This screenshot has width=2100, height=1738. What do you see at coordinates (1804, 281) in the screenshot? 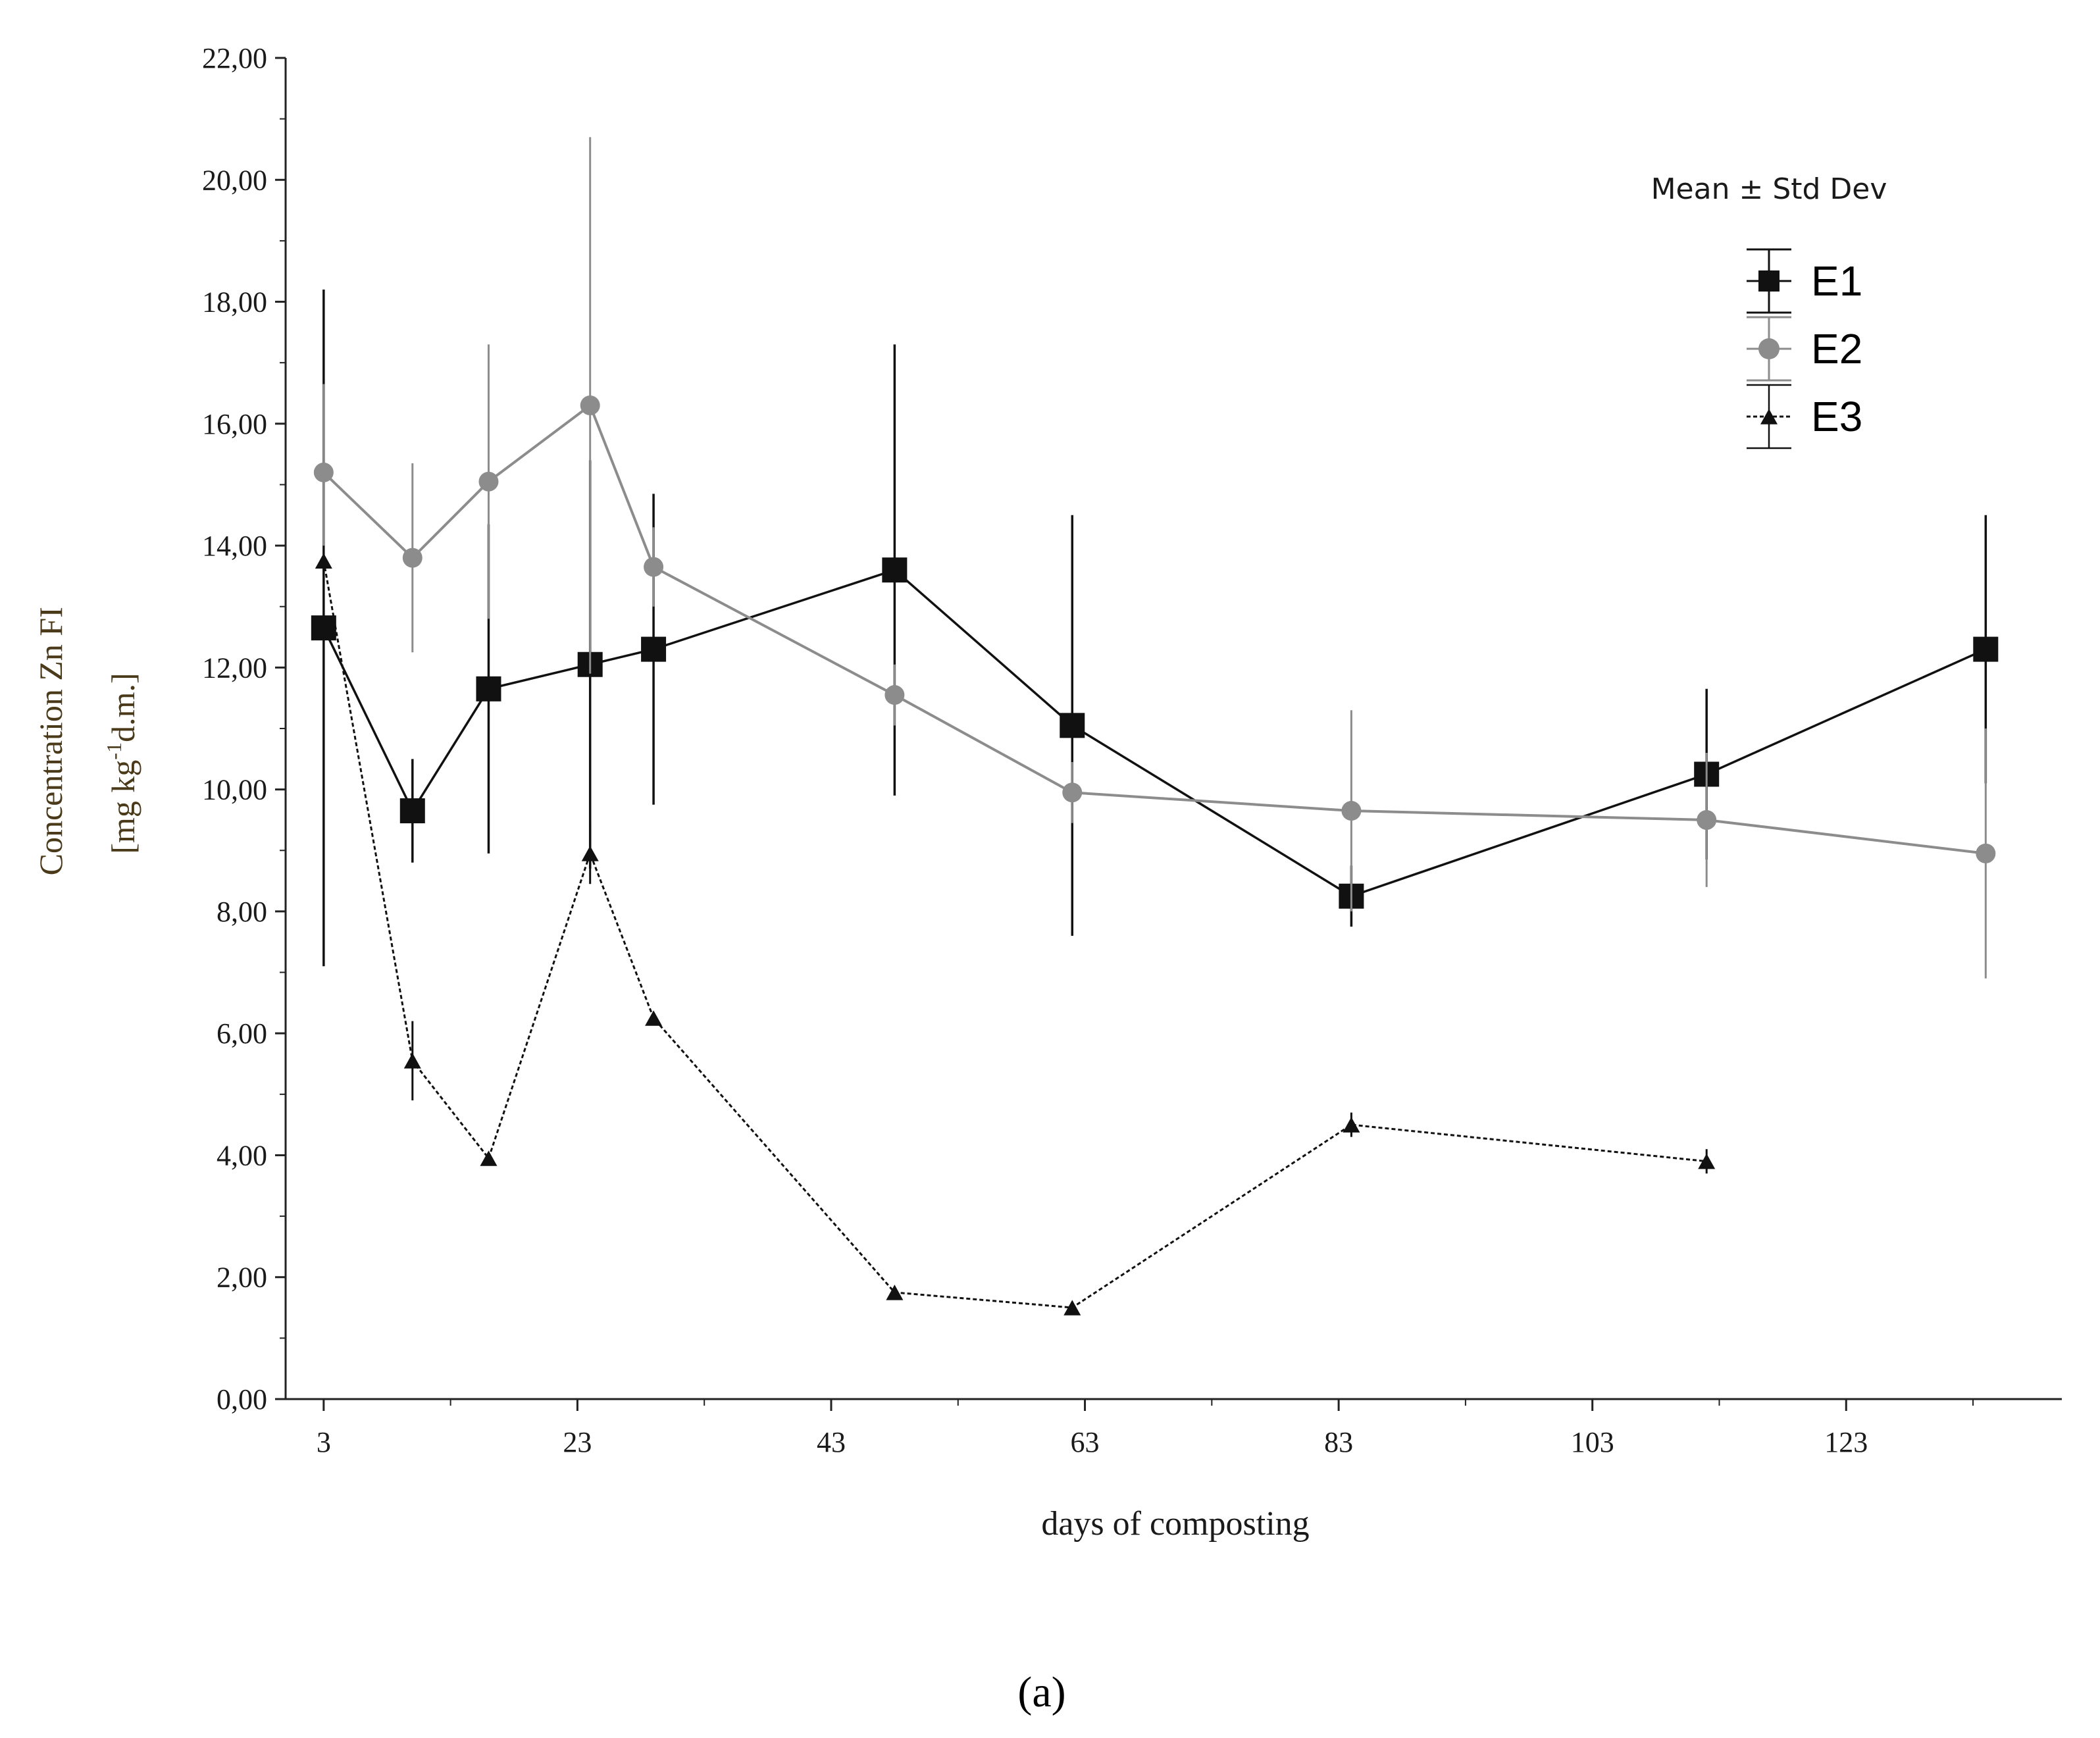
I see `legend-item-E1: E1` at bounding box center [1804, 281].